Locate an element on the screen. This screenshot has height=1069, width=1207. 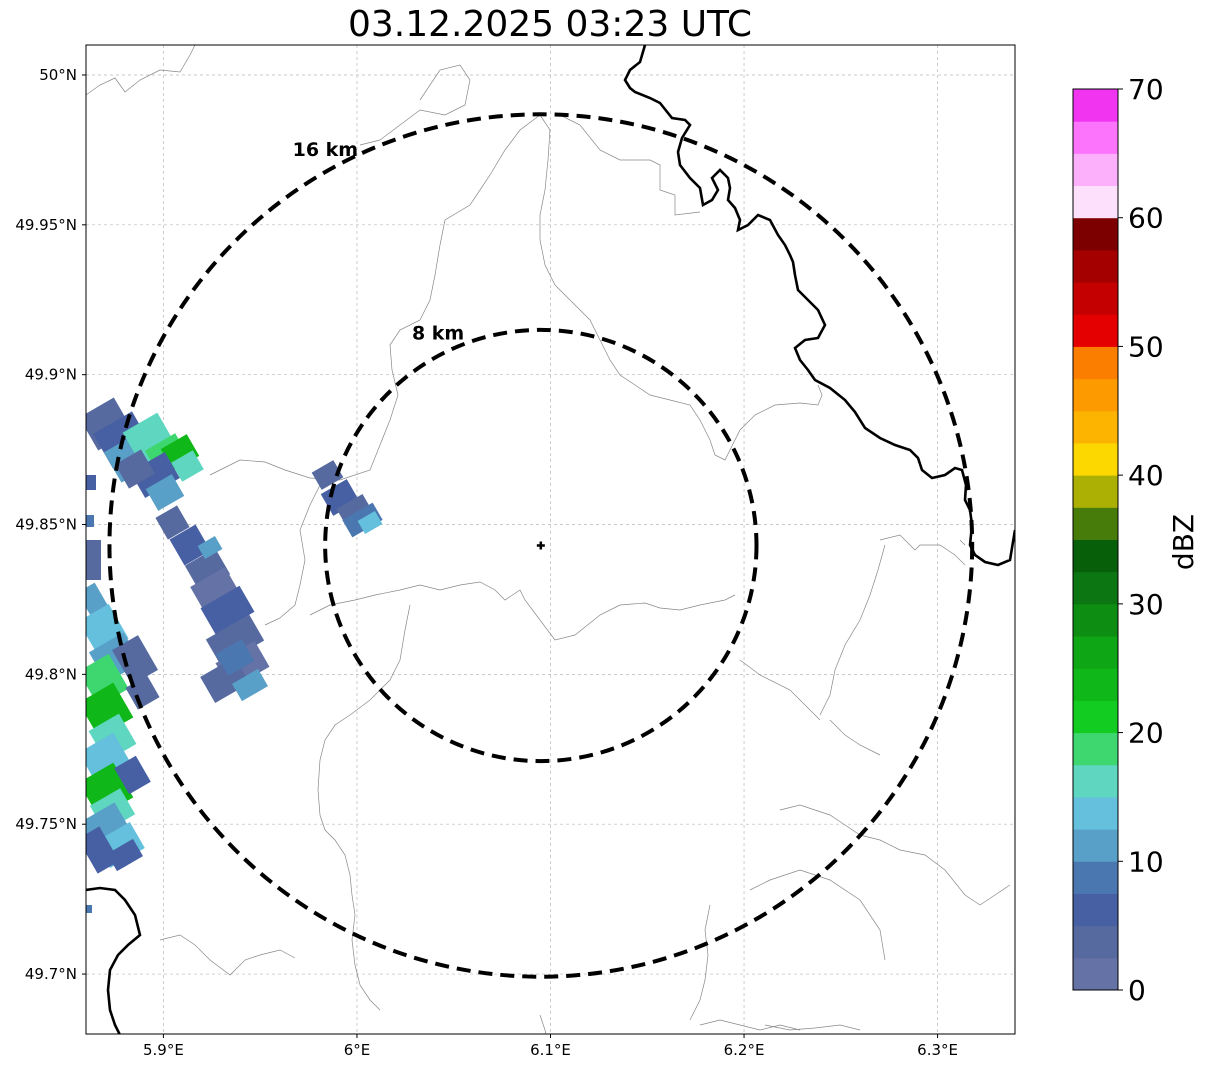
longitude-ticks: 5.9°E 6°E 6.1°E 6.2°E 6.3°E is located at coordinates (550, 1046).